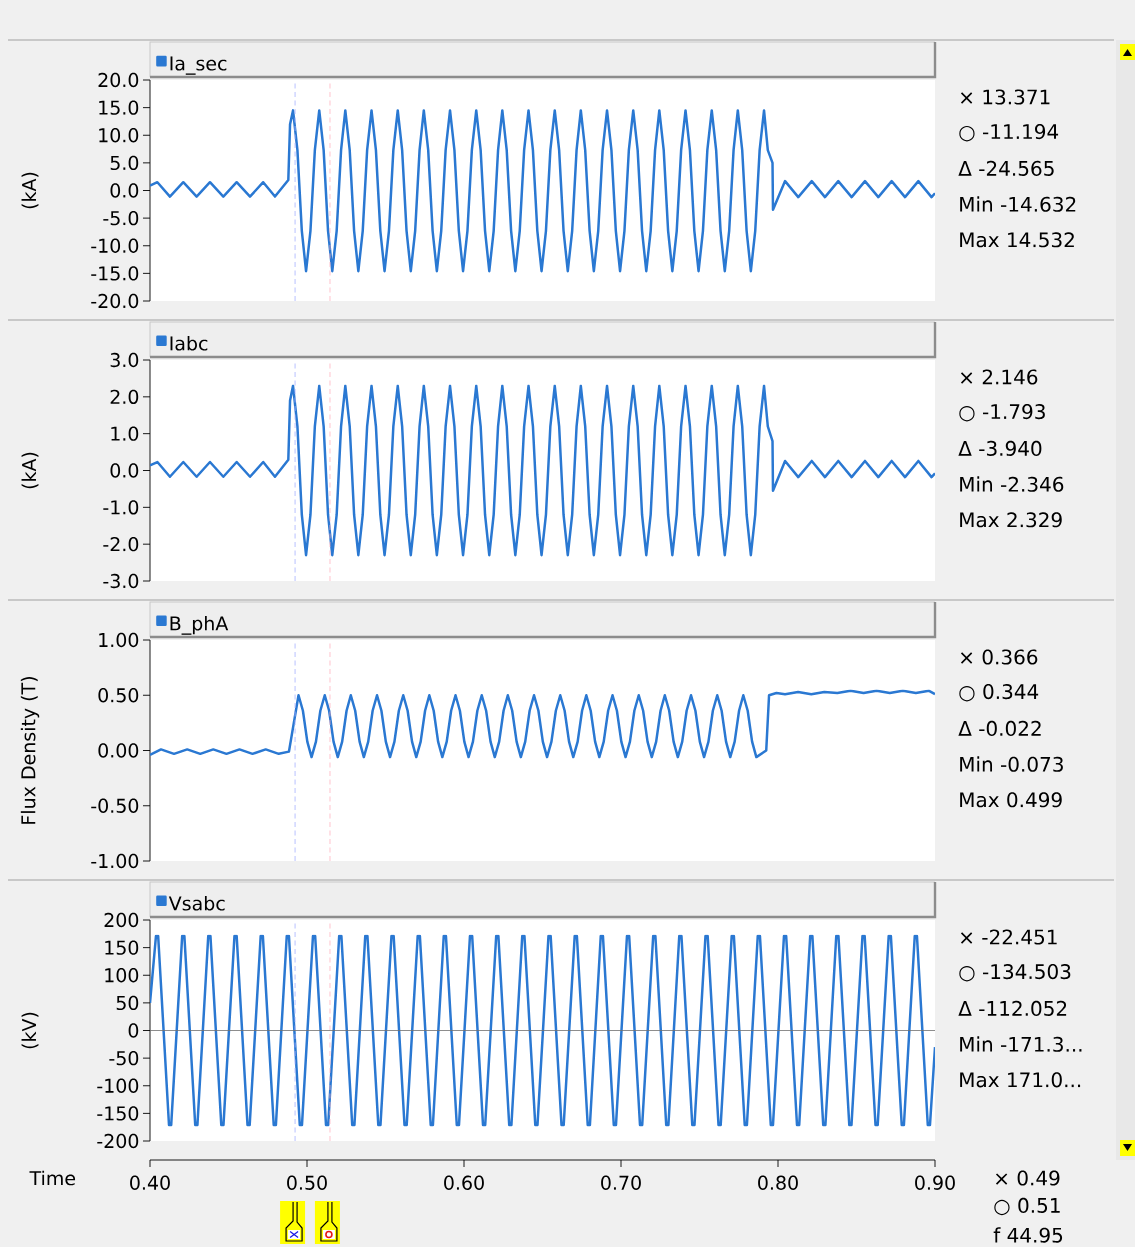 The image size is (1135, 1247). Describe the element at coordinates (999, 657) in the screenshot. I see `text: × 0.366` at that location.